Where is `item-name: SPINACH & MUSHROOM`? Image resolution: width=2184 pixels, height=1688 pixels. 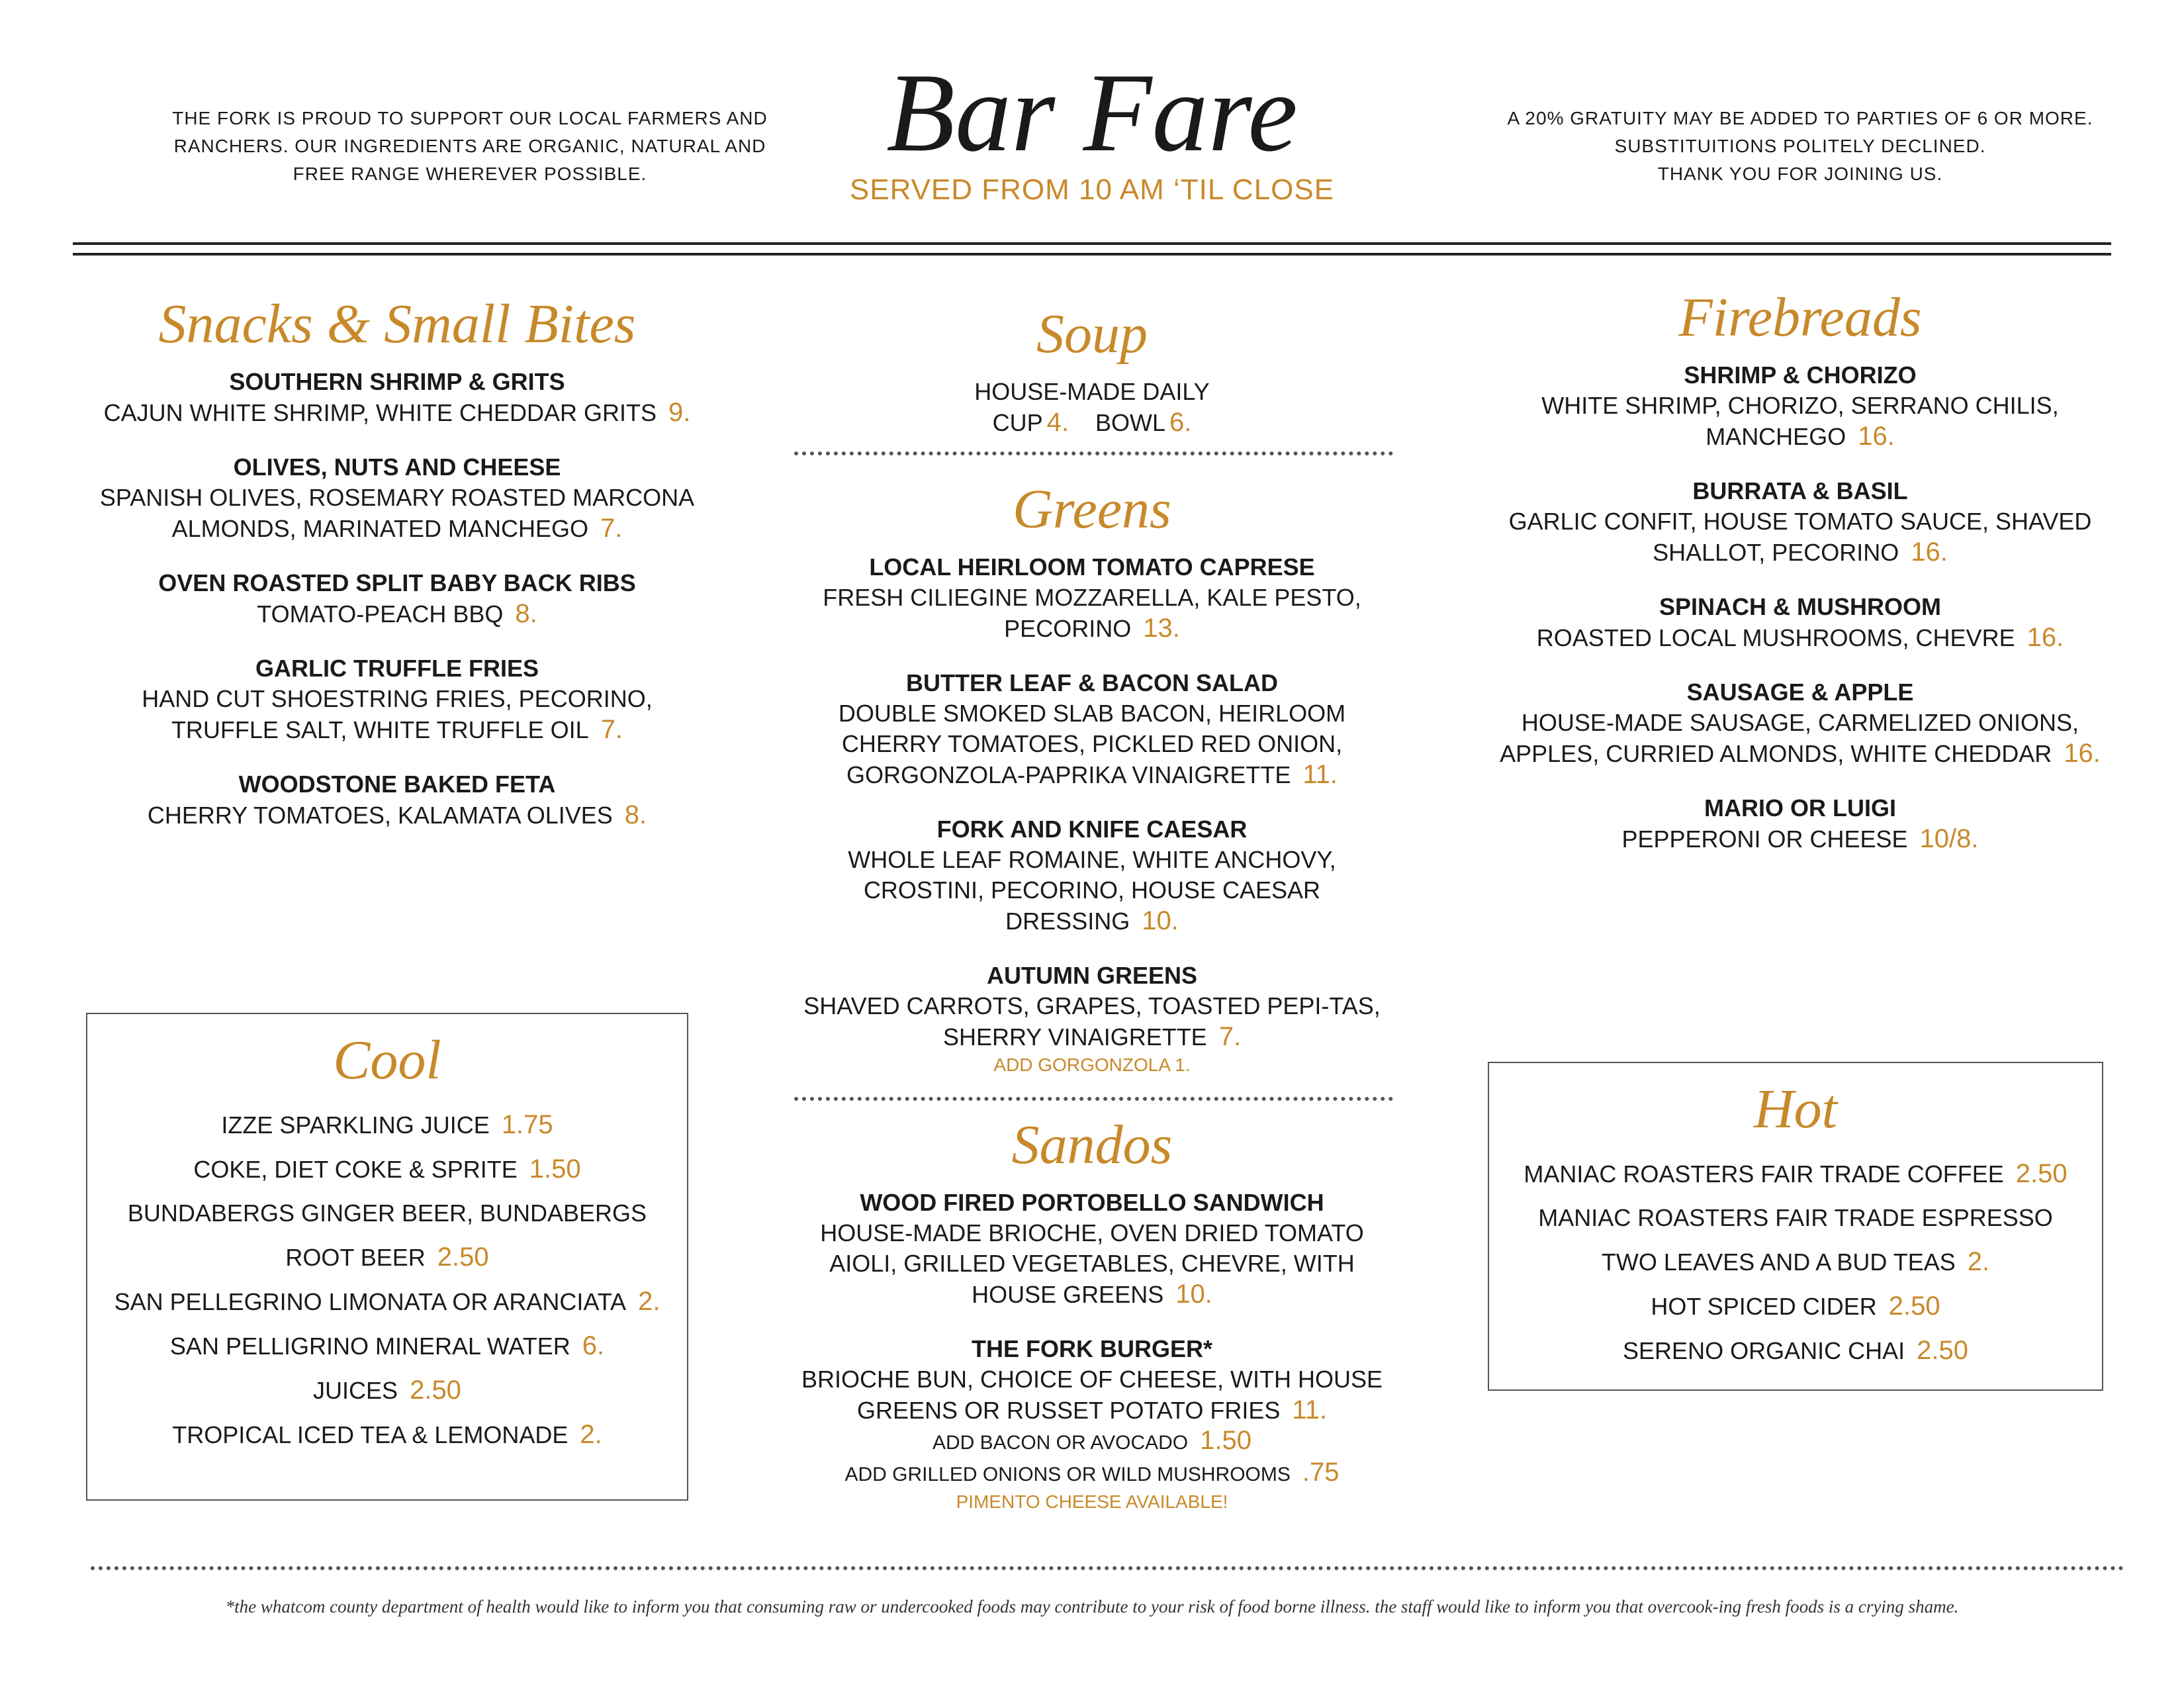 item-name: SPINACH & MUSHROOM is located at coordinates (1800, 606).